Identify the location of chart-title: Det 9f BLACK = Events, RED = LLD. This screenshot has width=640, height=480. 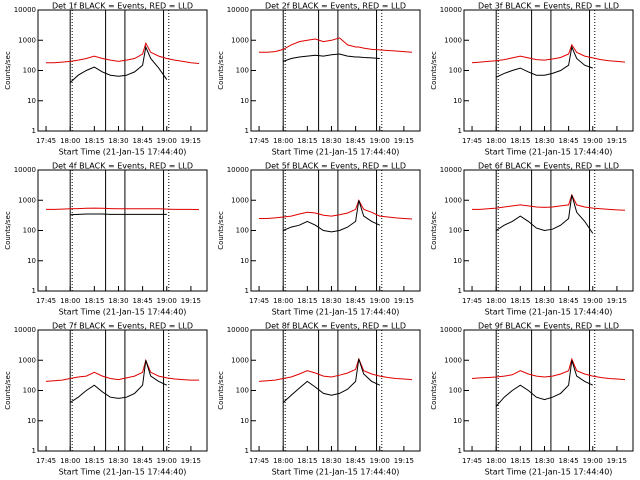
(548, 326).